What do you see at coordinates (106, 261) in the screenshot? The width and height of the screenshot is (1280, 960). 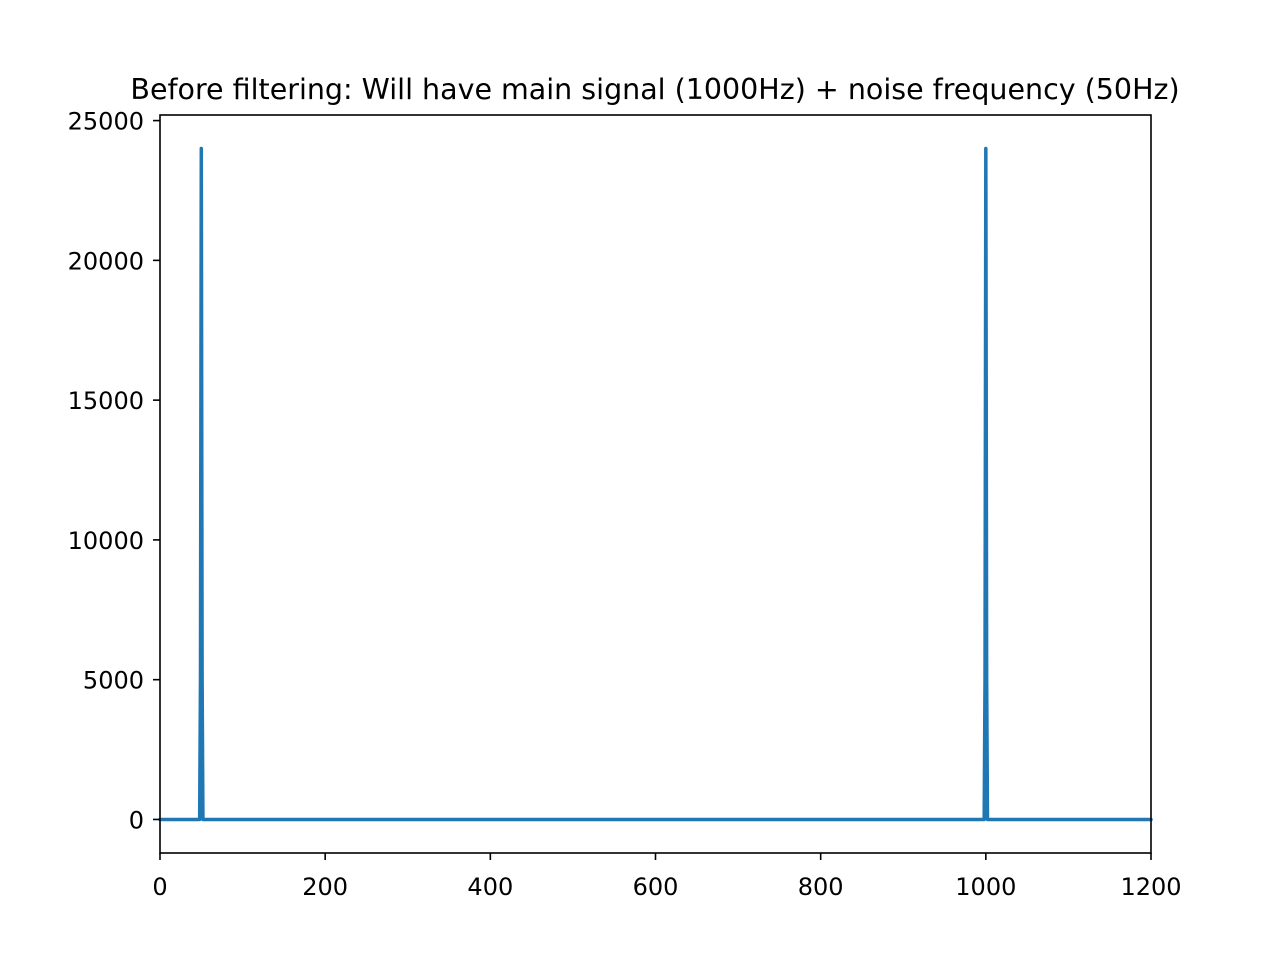 I see `y-tick-label: 20000` at bounding box center [106, 261].